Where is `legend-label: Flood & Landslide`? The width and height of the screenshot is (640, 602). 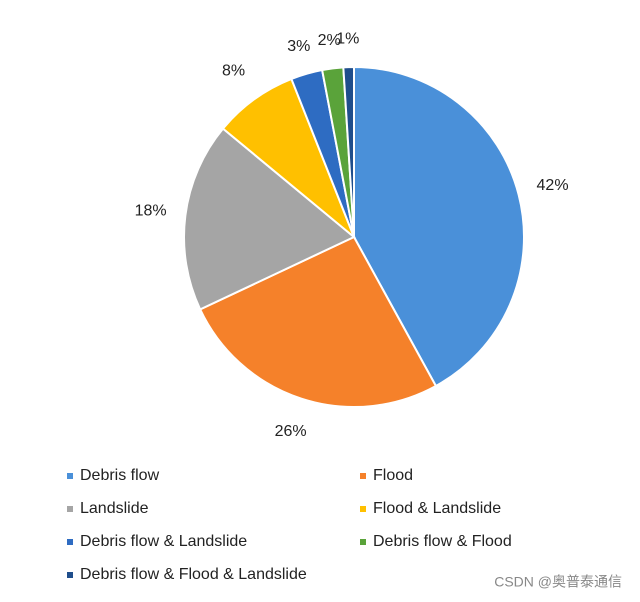
legend-label: Flood & Landslide is located at coordinates (437, 508).